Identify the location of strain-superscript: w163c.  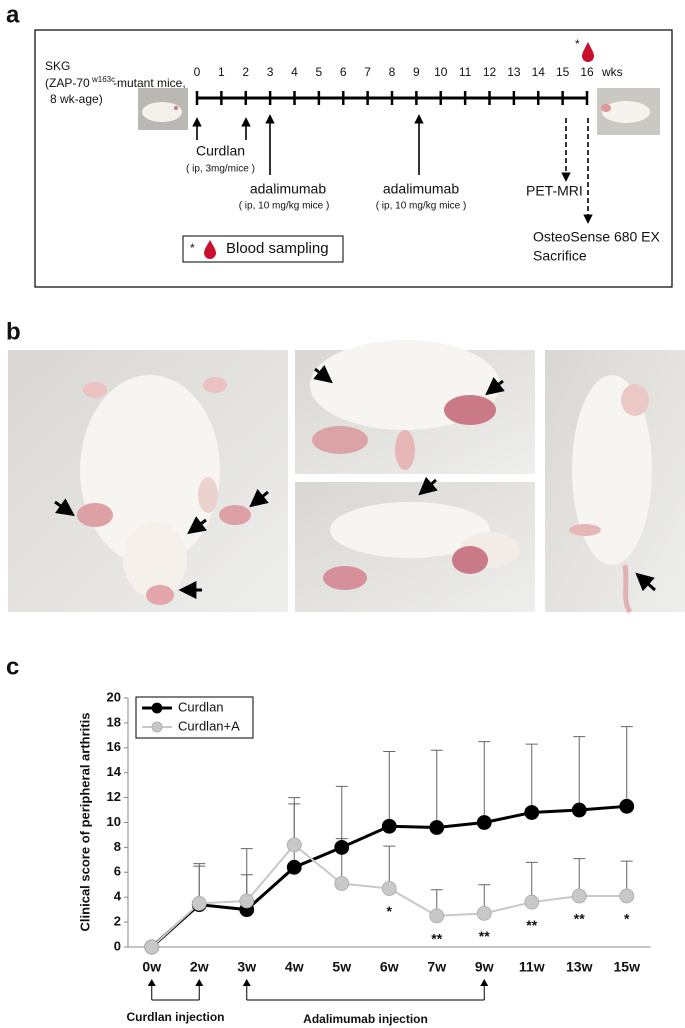
(103, 79).